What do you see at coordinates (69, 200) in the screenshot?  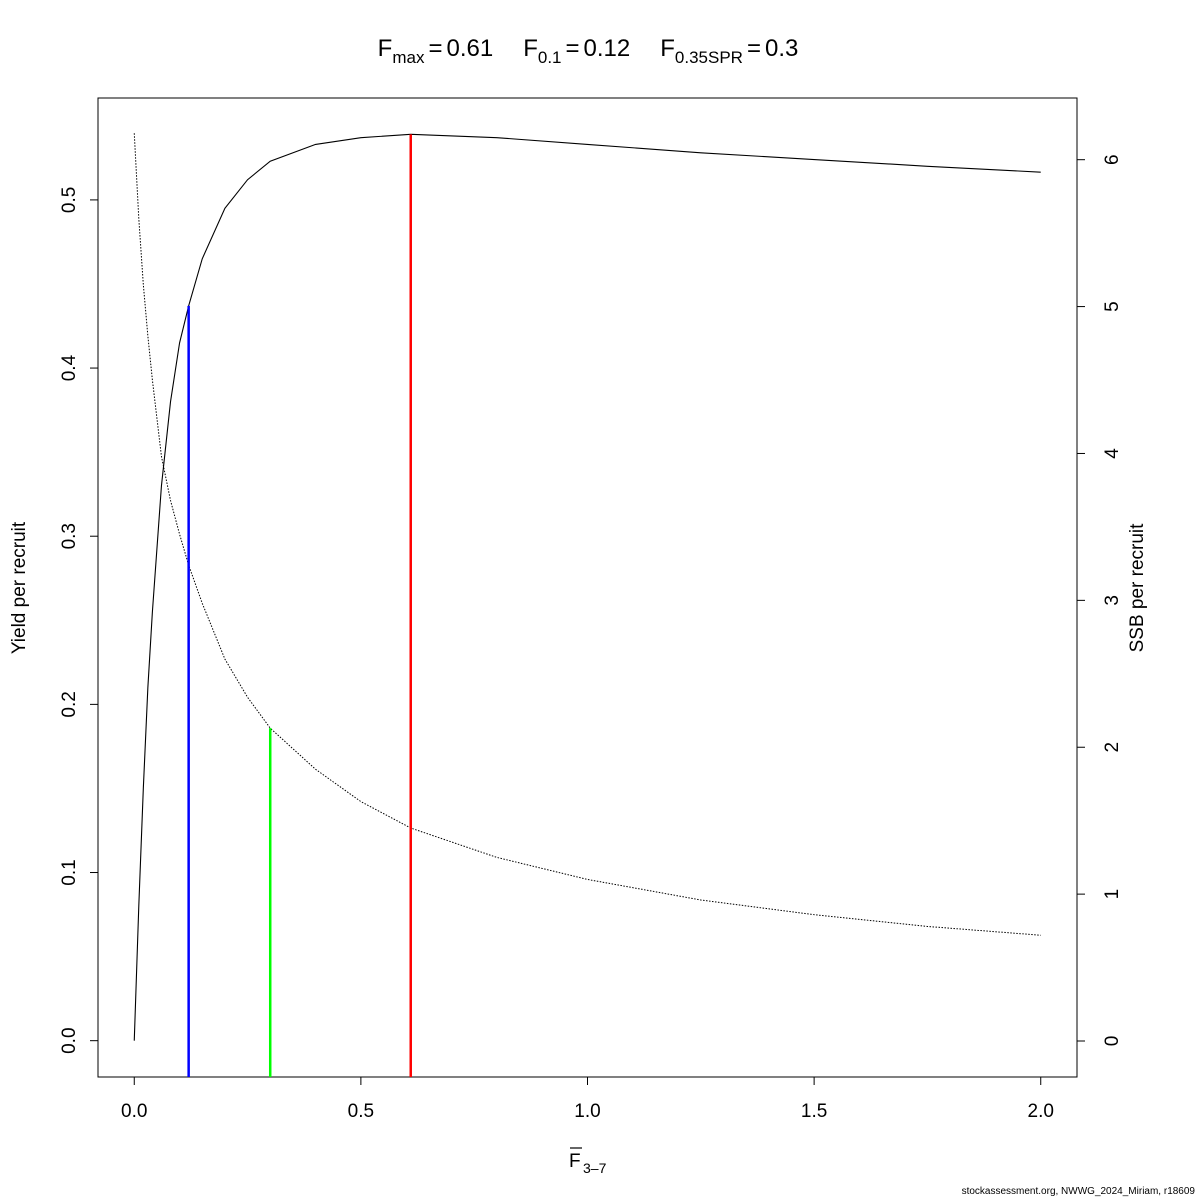 I see `y-tick-label: 0.5` at bounding box center [69, 200].